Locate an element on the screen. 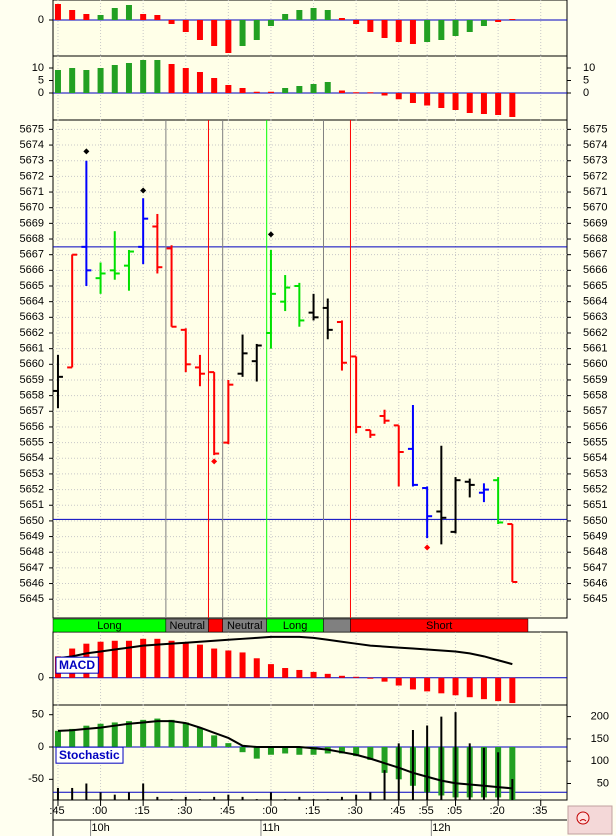 This screenshot has height=836, width=616. y2-tick-label: 200 is located at coordinates (600, 717).